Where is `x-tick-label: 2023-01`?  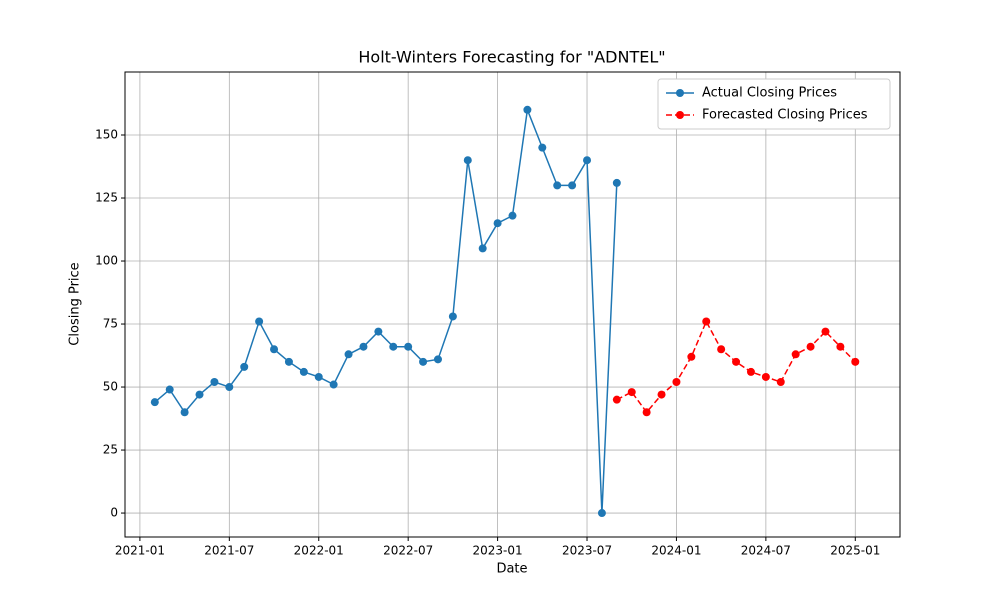 x-tick-label: 2023-01 is located at coordinates (498, 551).